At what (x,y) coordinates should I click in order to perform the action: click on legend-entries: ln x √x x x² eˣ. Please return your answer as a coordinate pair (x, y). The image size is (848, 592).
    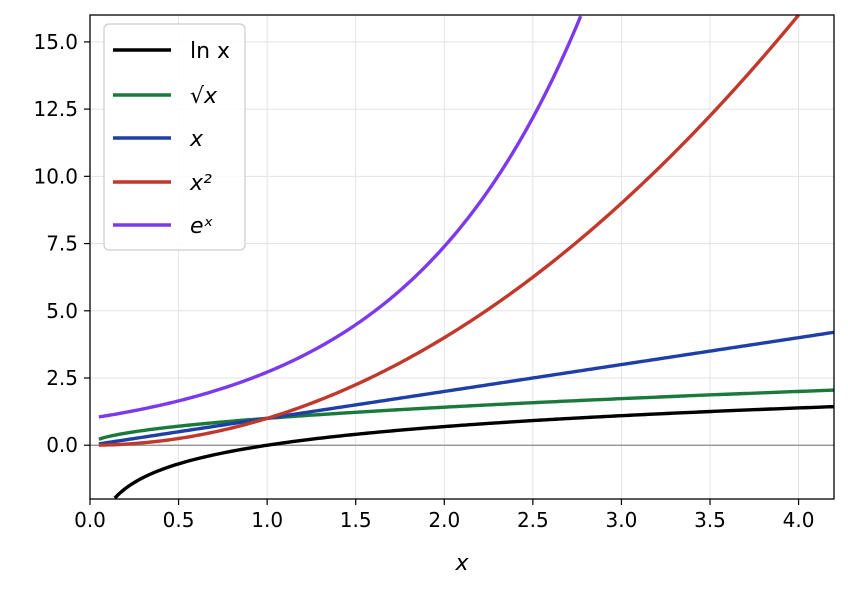
    Looking at the image, I should click on (171, 139).